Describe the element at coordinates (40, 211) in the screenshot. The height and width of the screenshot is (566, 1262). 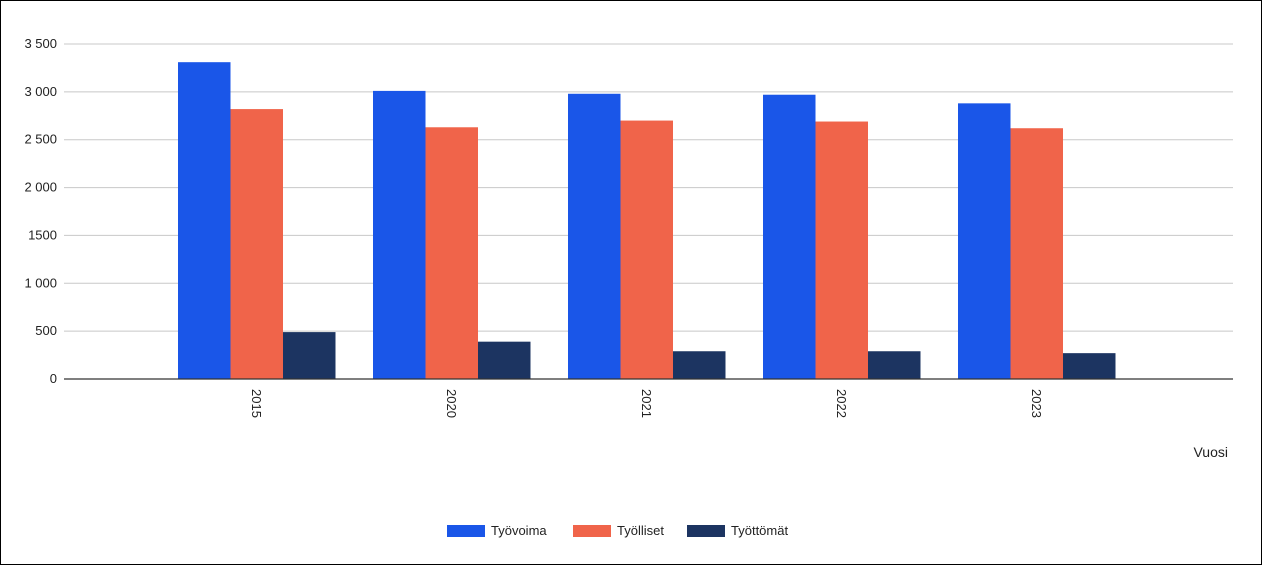
I see `y-tick-labels: 0 500 1 000 1500 2 000 2 500 3 000 3 500` at that location.